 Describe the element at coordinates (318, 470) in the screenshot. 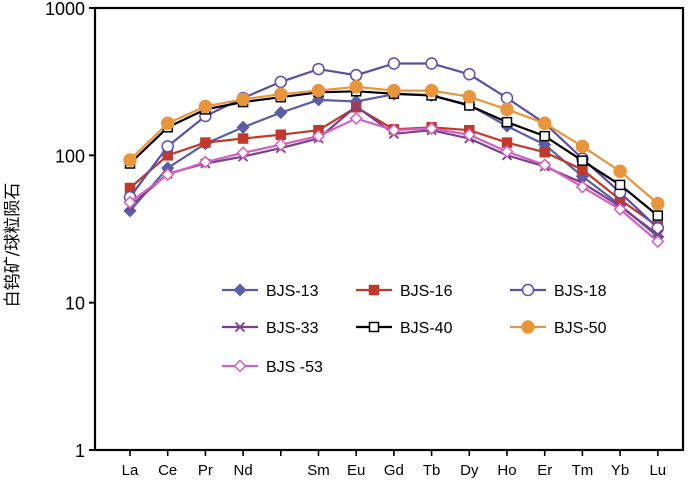

I see `x-tick-label: Sm` at that location.